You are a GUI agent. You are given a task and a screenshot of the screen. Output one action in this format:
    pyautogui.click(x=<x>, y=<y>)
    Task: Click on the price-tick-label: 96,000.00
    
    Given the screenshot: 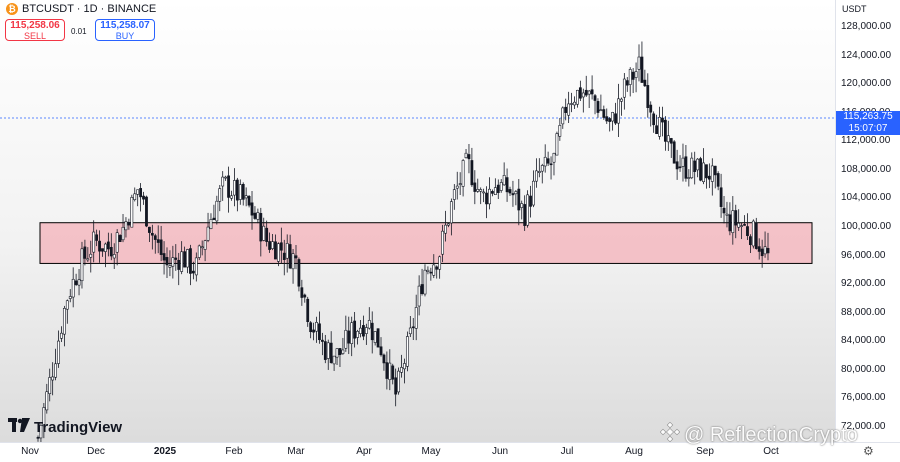 What is the action you would take?
    pyautogui.click(x=863, y=255)
    